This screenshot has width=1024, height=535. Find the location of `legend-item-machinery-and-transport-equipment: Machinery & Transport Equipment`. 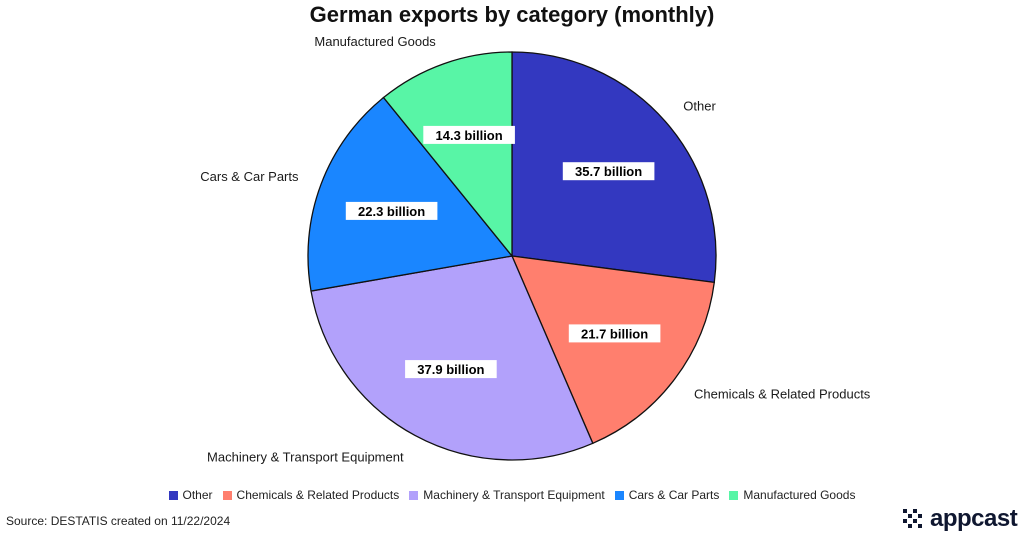

legend-item-machinery-and-transport-equipment: Machinery & Transport Equipment is located at coordinates (507, 495).